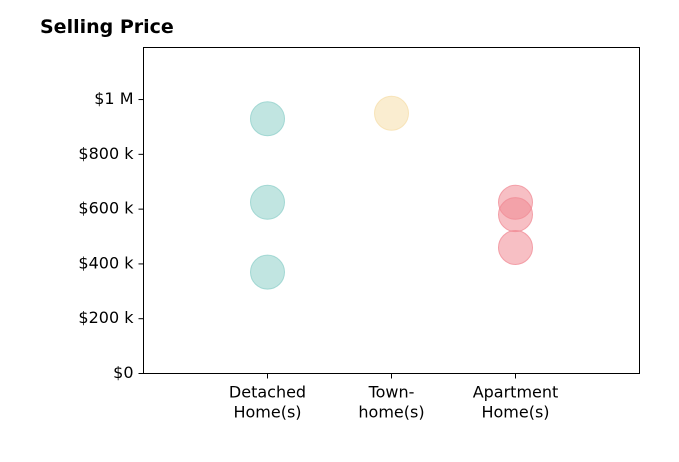 The height and width of the screenshot is (462, 679). I want to click on x-tick-label: Apartment Home(s), so click(516, 402).